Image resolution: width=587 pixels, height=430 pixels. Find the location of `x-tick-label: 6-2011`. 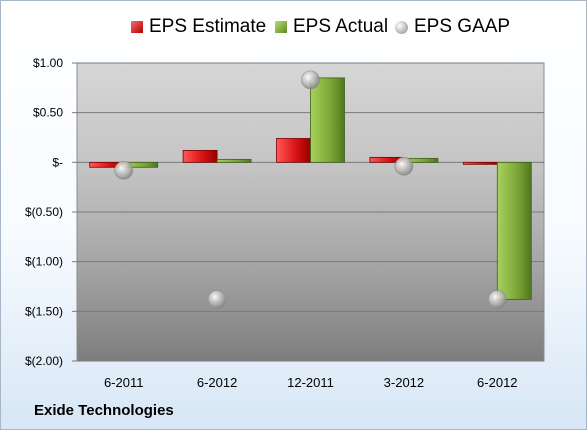

x-tick-label: 6-2011 is located at coordinates (124, 382).